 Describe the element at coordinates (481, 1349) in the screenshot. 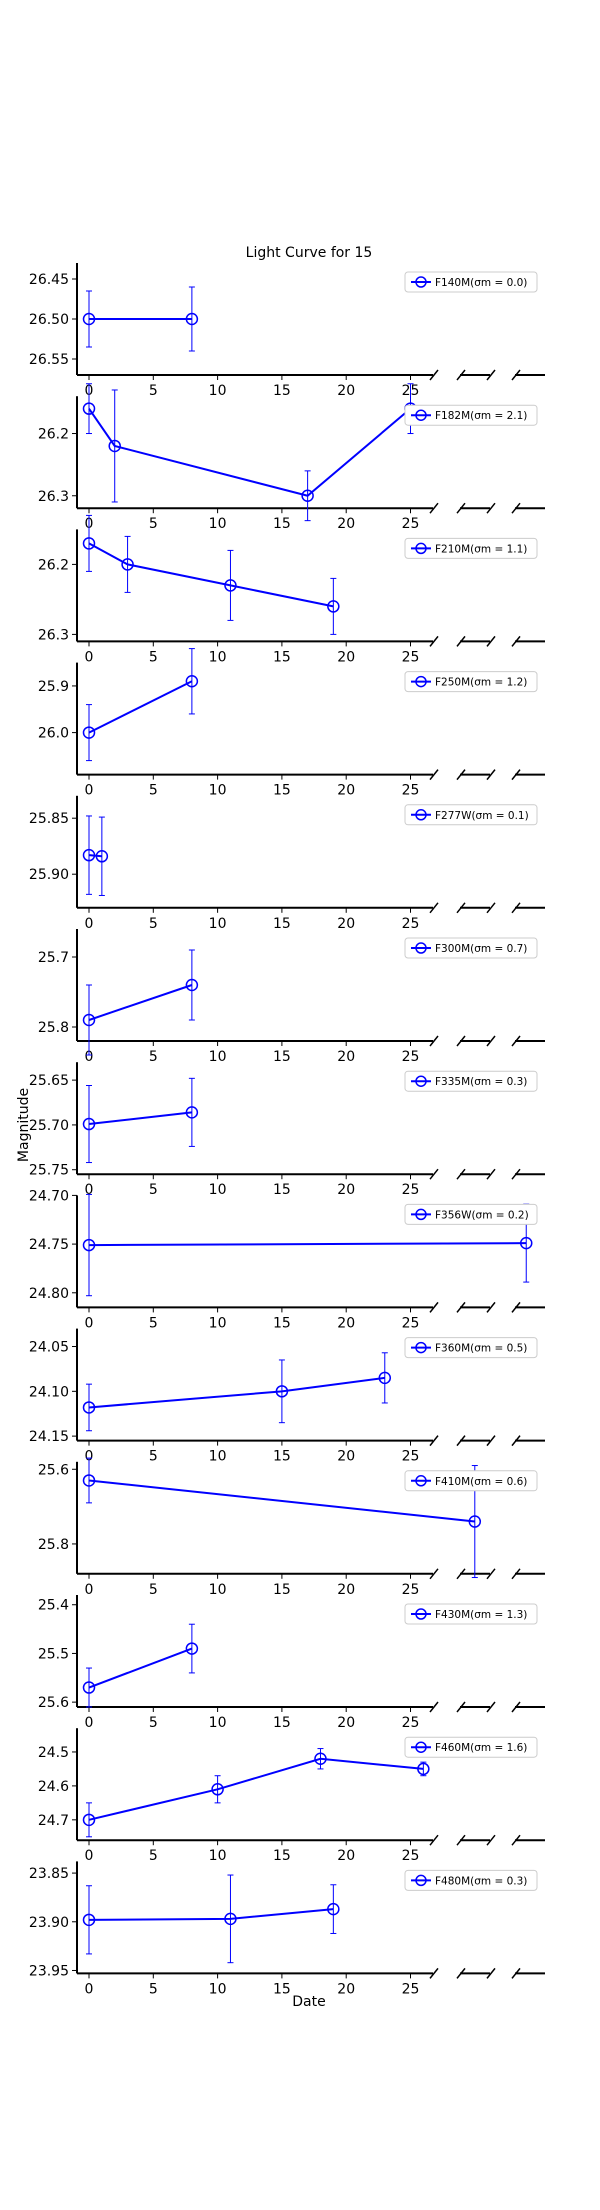

I see `legend-label: F360M(σm = 0.5)` at that location.